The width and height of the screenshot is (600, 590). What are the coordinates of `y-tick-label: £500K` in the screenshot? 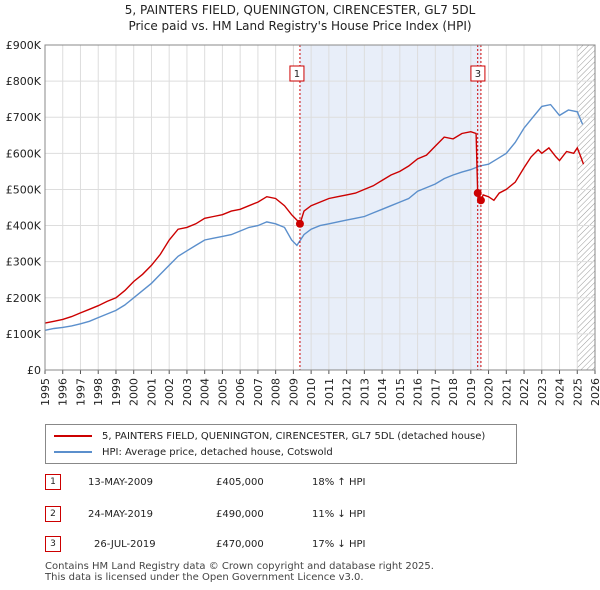 It's located at (24, 189).